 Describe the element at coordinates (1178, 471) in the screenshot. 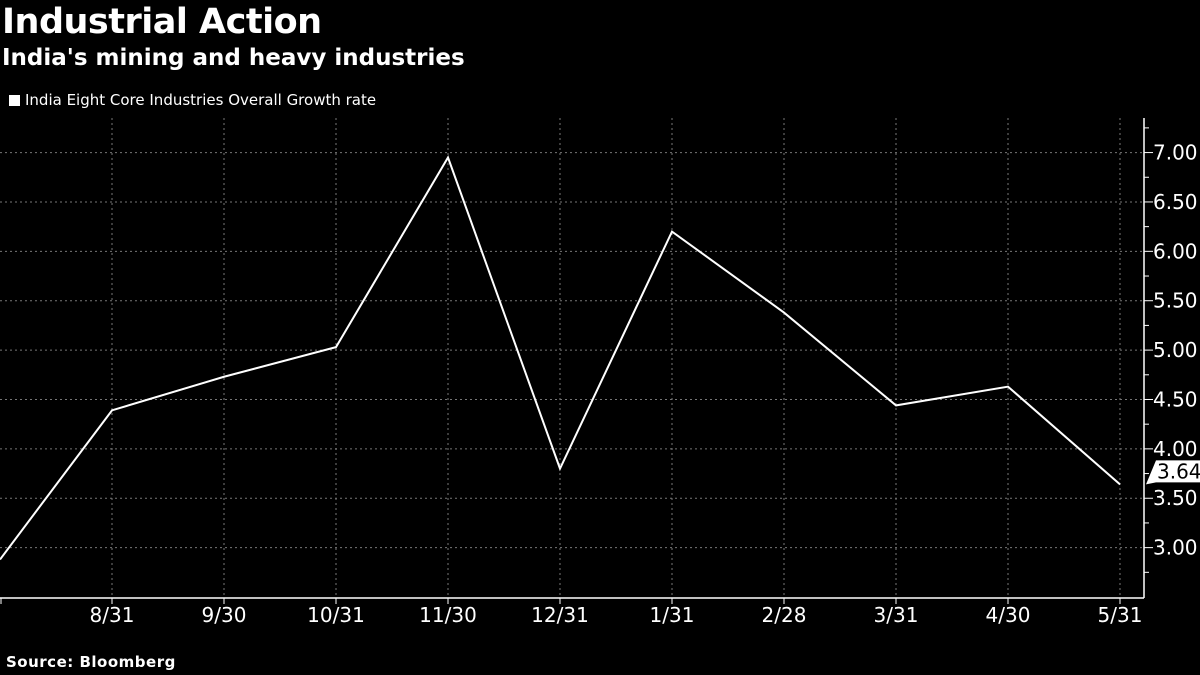

I see `last-value-label: 3.64` at that location.